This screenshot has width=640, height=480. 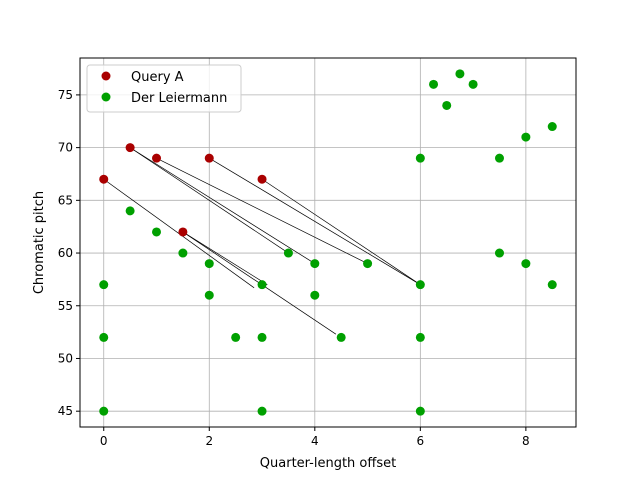 What do you see at coordinates (157, 77) in the screenshot?
I see `legend-label-query-a: Query A` at bounding box center [157, 77].